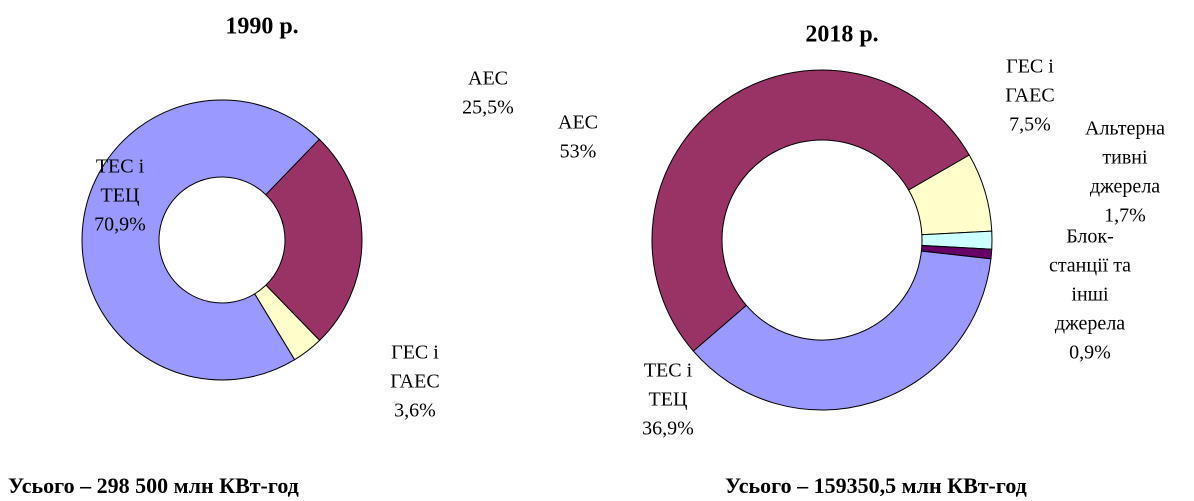 This screenshot has width=1194, height=501. I want to click on slice-name: тивні, so click(1125, 158).